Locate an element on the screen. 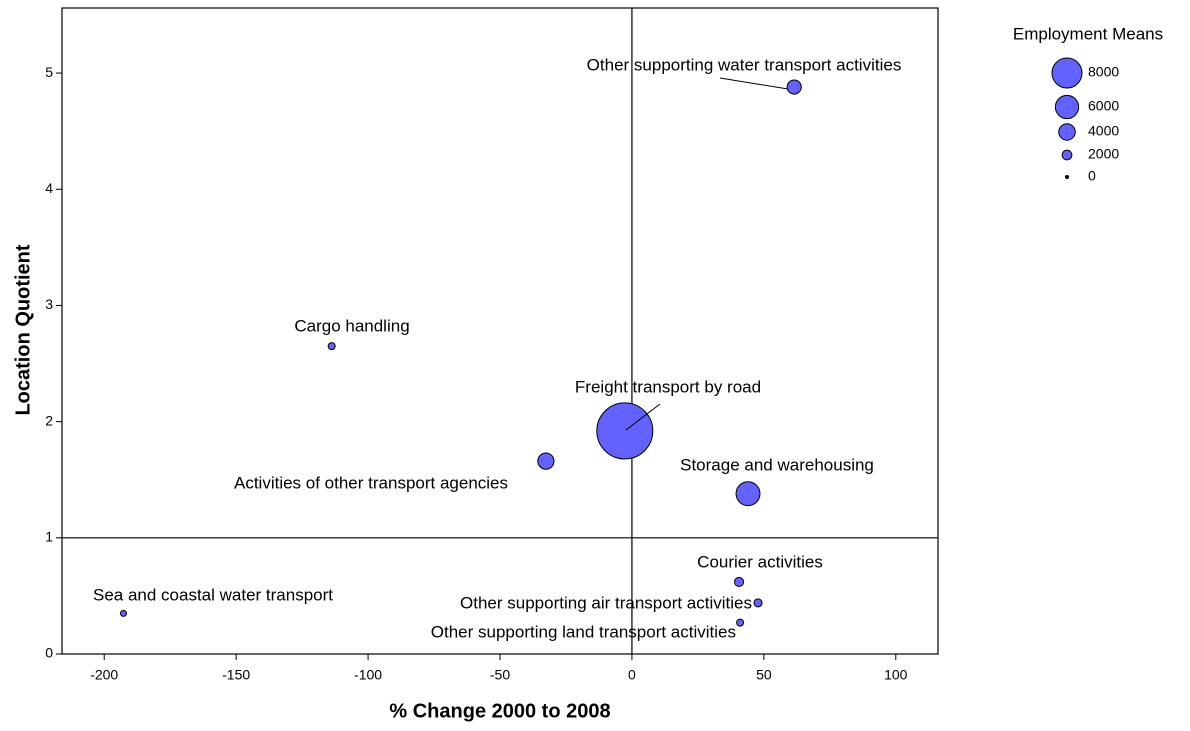 The image size is (1190, 731). legend-title: Employment Means is located at coordinates (1088, 33).